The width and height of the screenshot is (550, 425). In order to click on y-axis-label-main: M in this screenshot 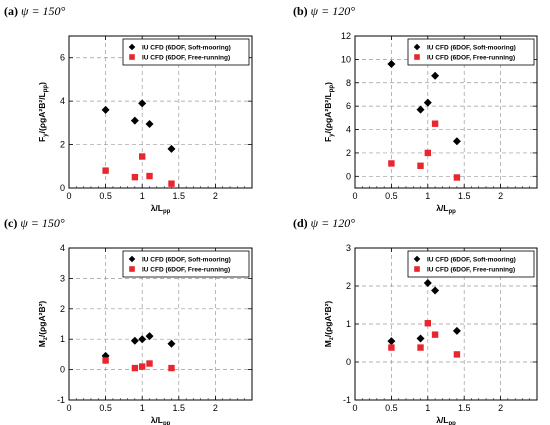, I will do `click(328, 343)`.